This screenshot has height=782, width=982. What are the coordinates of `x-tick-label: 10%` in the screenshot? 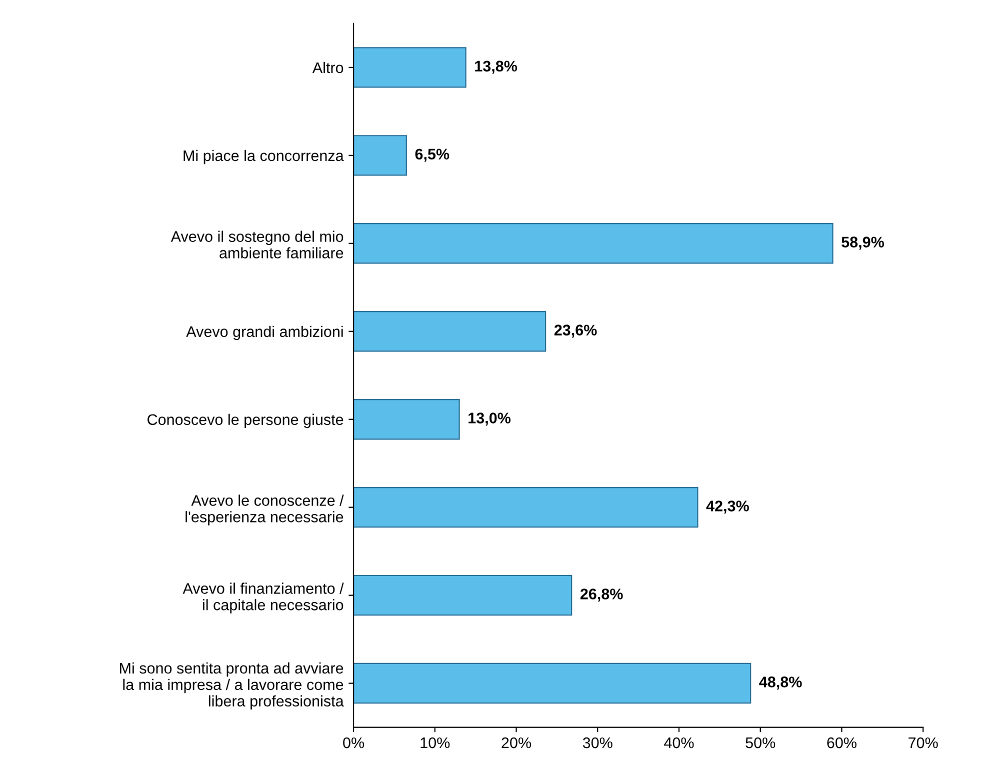 It's located at (435, 742).